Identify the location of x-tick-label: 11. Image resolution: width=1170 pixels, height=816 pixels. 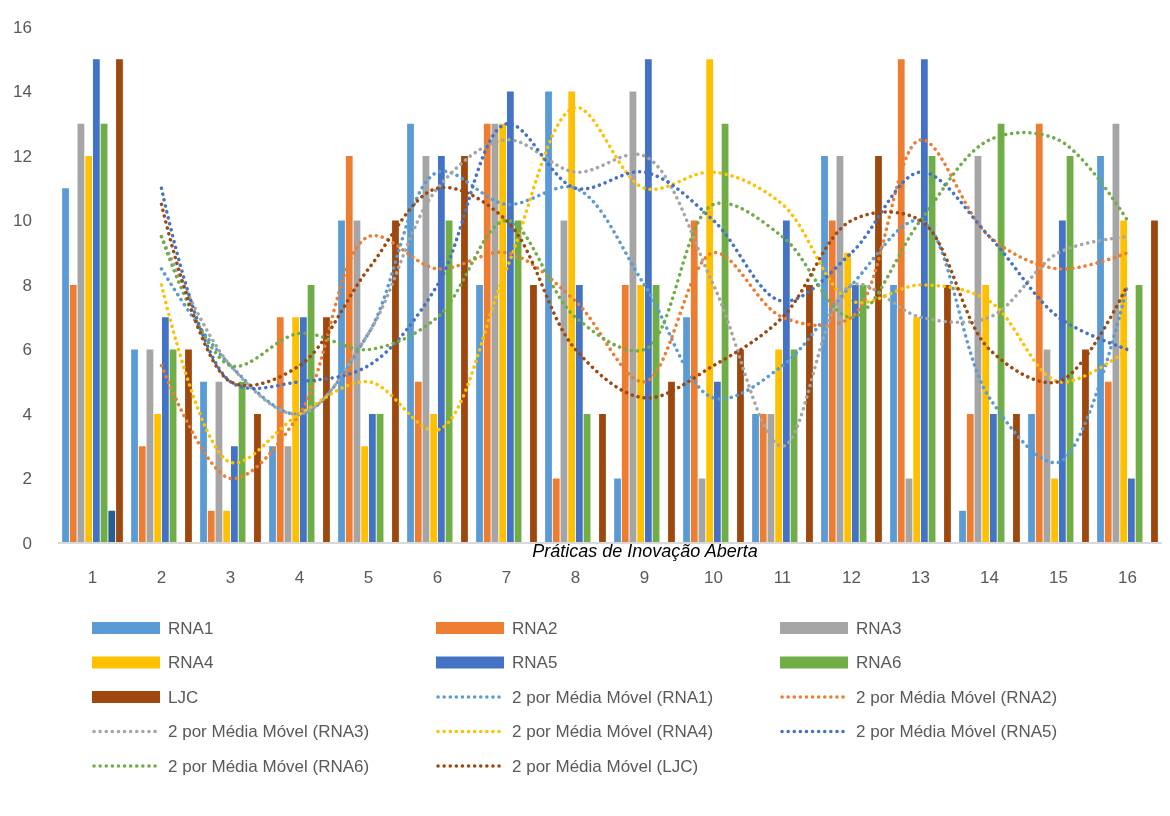
(782, 577).